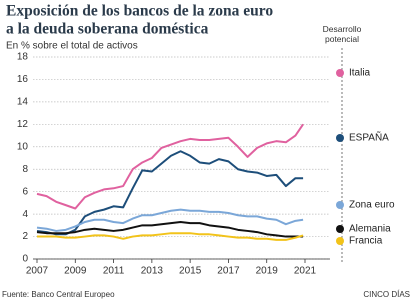 Image resolution: width=414 pixels, height=301 pixels. What do you see at coordinates (342, 34) in the screenshot?
I see `legend-title: Desarrollo potencial` at bounding box center [342, 34].